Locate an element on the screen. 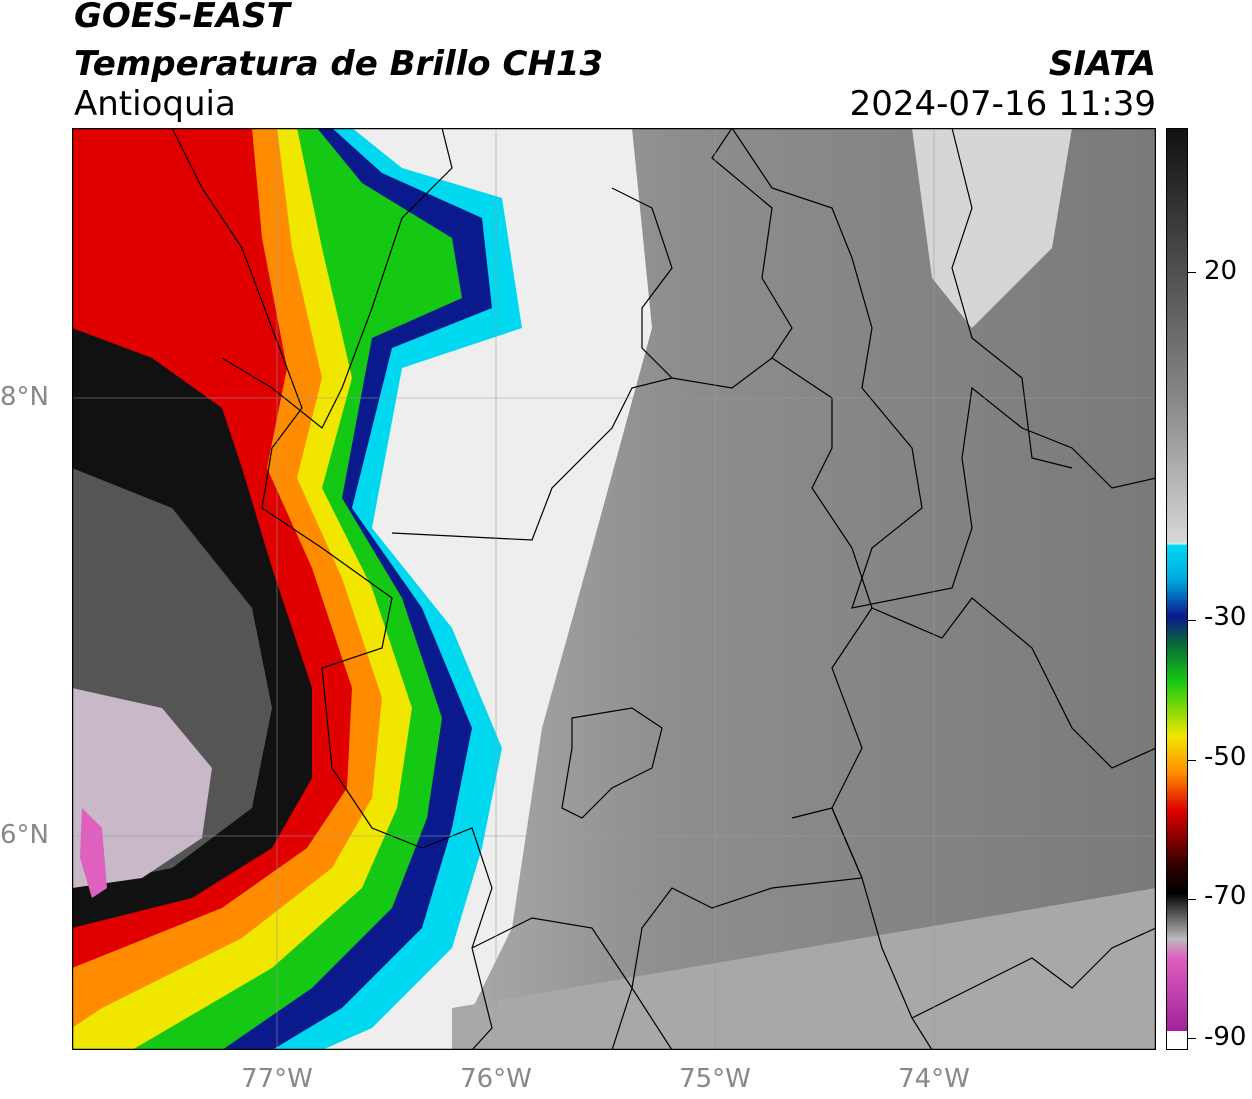  lat-label-6n: 6°N is located at coordinates (24, 835).